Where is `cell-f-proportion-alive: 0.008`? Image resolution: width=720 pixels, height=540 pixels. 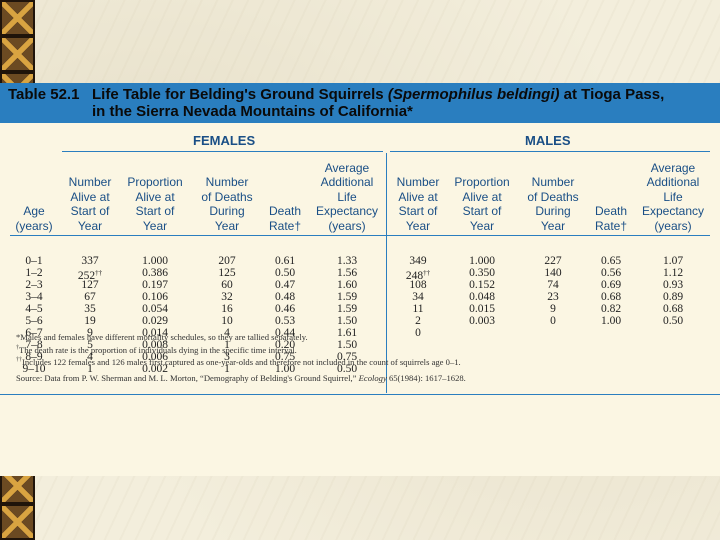 cell-f-proportion-alive: 0.008 is located at coordinates (155, 345).